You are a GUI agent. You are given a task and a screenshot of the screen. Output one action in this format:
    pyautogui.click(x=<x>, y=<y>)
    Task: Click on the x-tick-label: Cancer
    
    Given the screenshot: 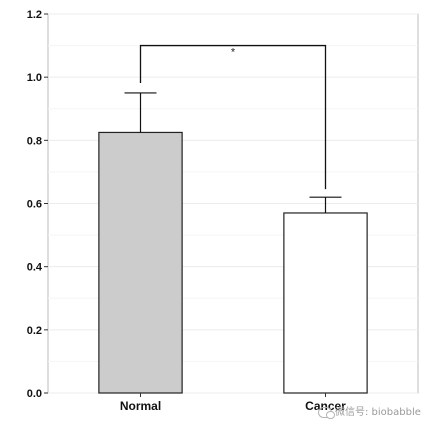 What is the action you would take?
    pyautogui.click(x=325, y=406)
    